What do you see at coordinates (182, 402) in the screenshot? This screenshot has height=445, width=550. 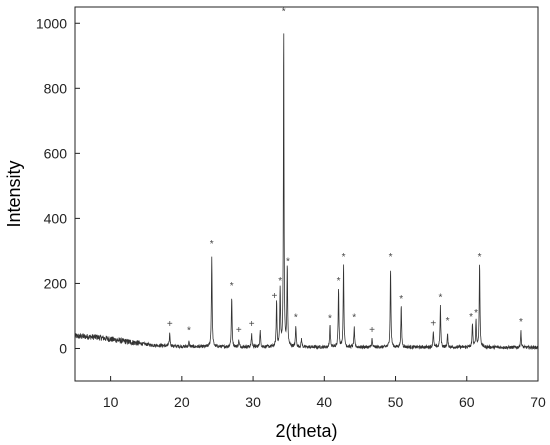 I see `x-tick-label: 20` at bounding box center [182, 402].